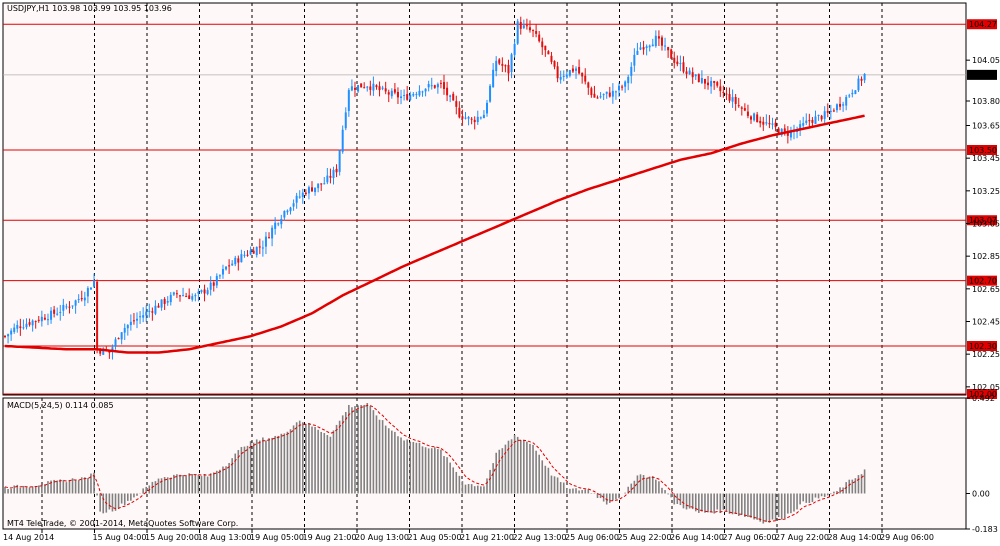 This screenshot has width=1000, height=546. What do you see at coordinates (983, 346) in the screenshot?
I see `level-label: 102.30` at bounding box center [983, 346].